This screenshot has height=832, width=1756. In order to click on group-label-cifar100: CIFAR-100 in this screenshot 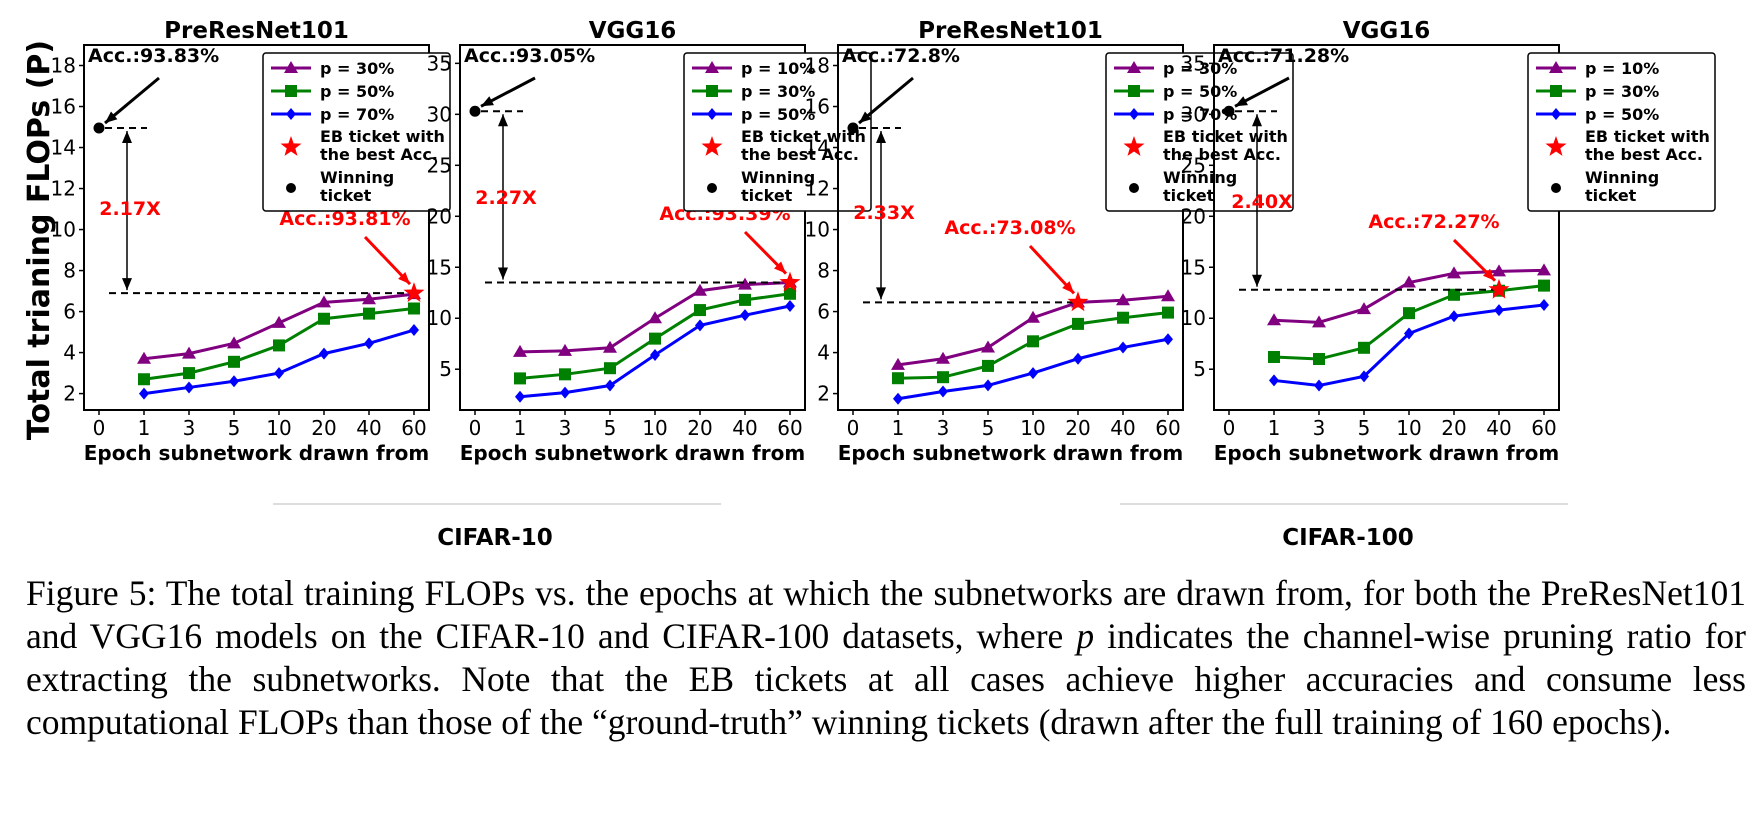, I will do `click(1348, 538)`.